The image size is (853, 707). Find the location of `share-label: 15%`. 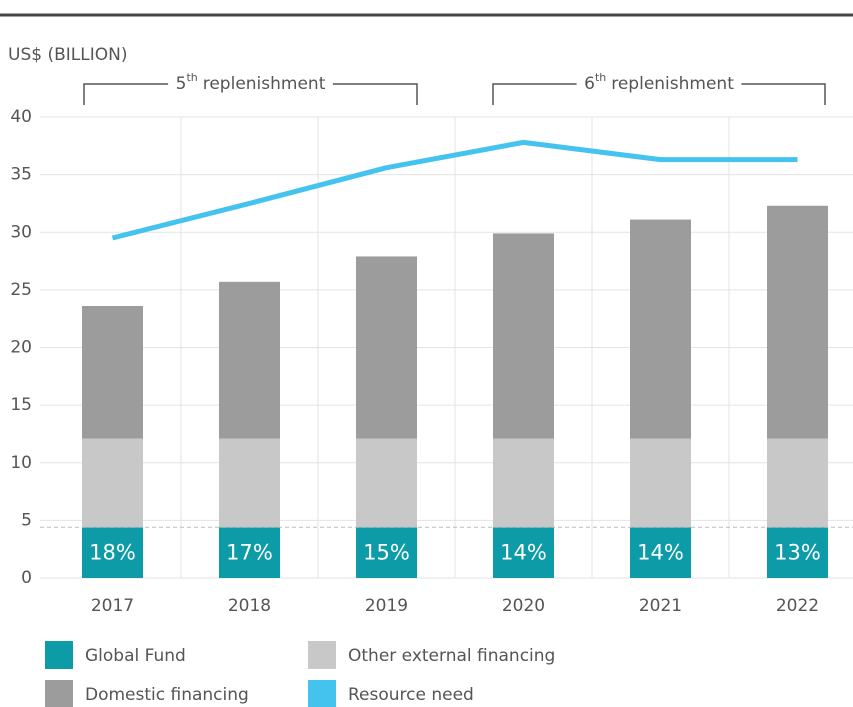

share-label: 15% is located at coordinates (386, 553).